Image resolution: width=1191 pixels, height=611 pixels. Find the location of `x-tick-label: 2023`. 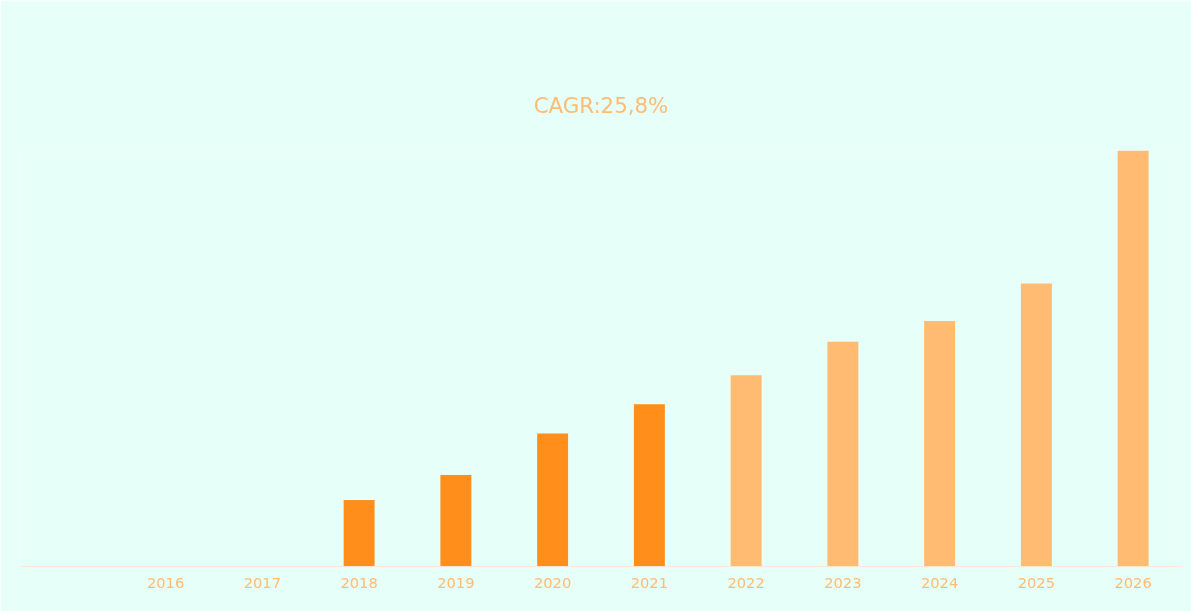

x-tick-label: 2023 is located at coordinates (843, 582).